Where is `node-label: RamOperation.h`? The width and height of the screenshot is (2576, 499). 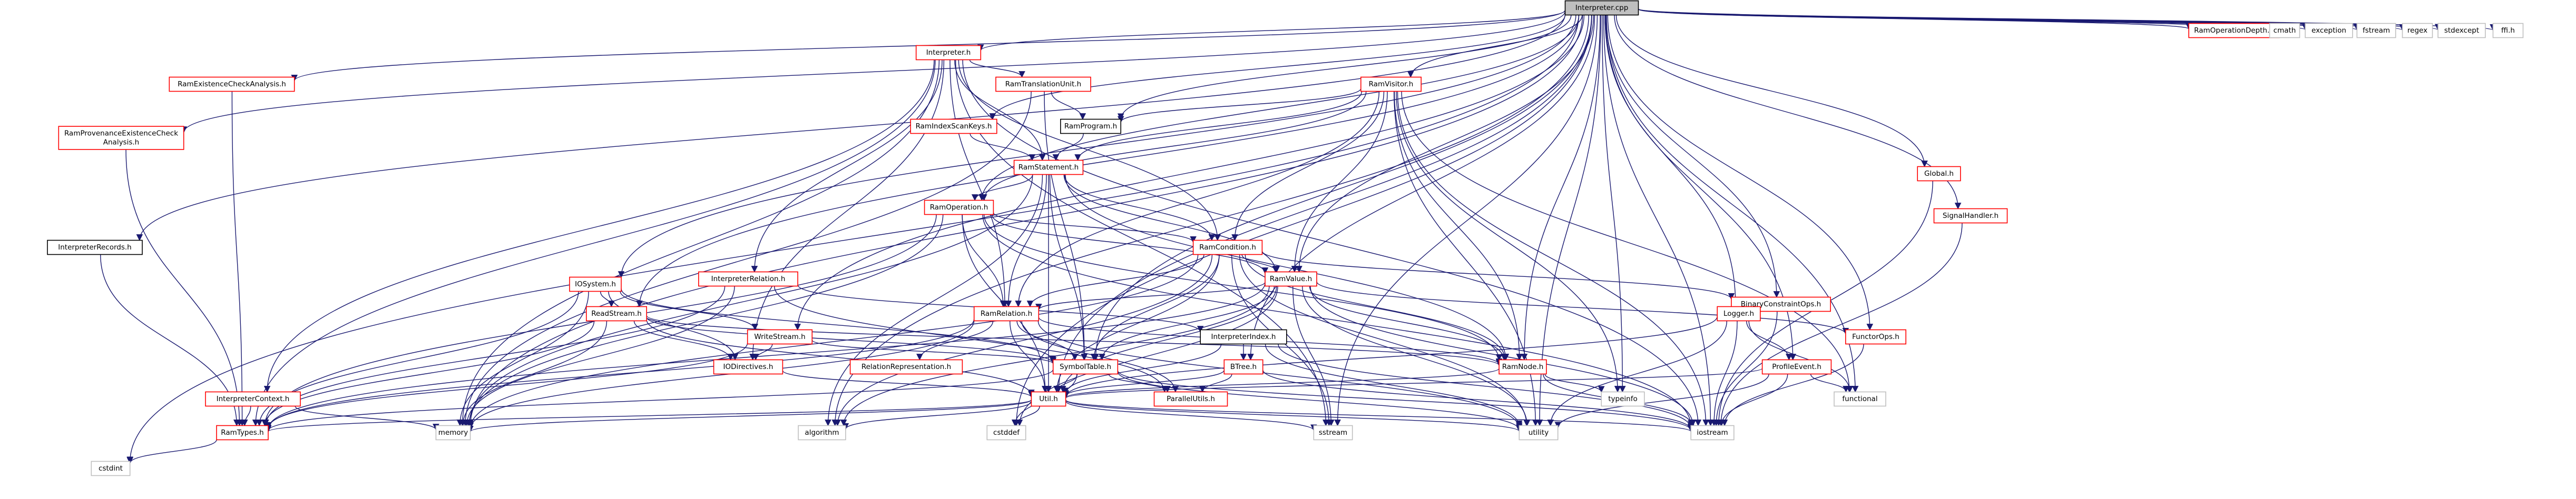 node-label: RamOperation.h is located at coordinates (959, 207).